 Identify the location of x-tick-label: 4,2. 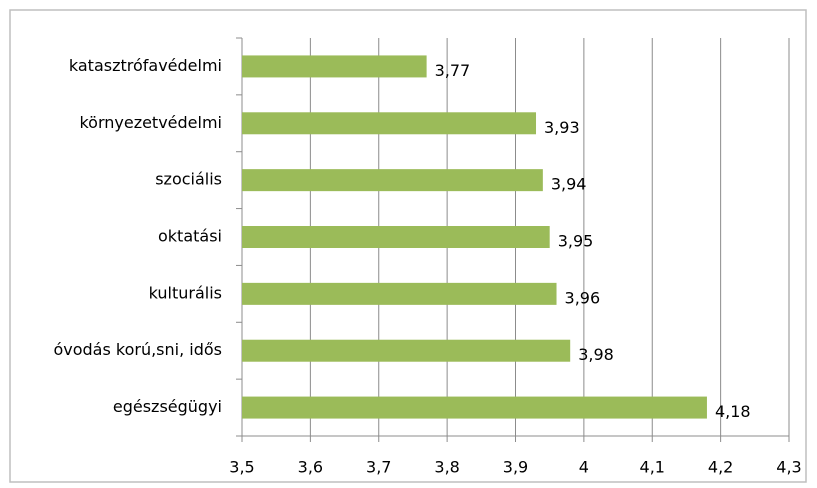
(720, 467).